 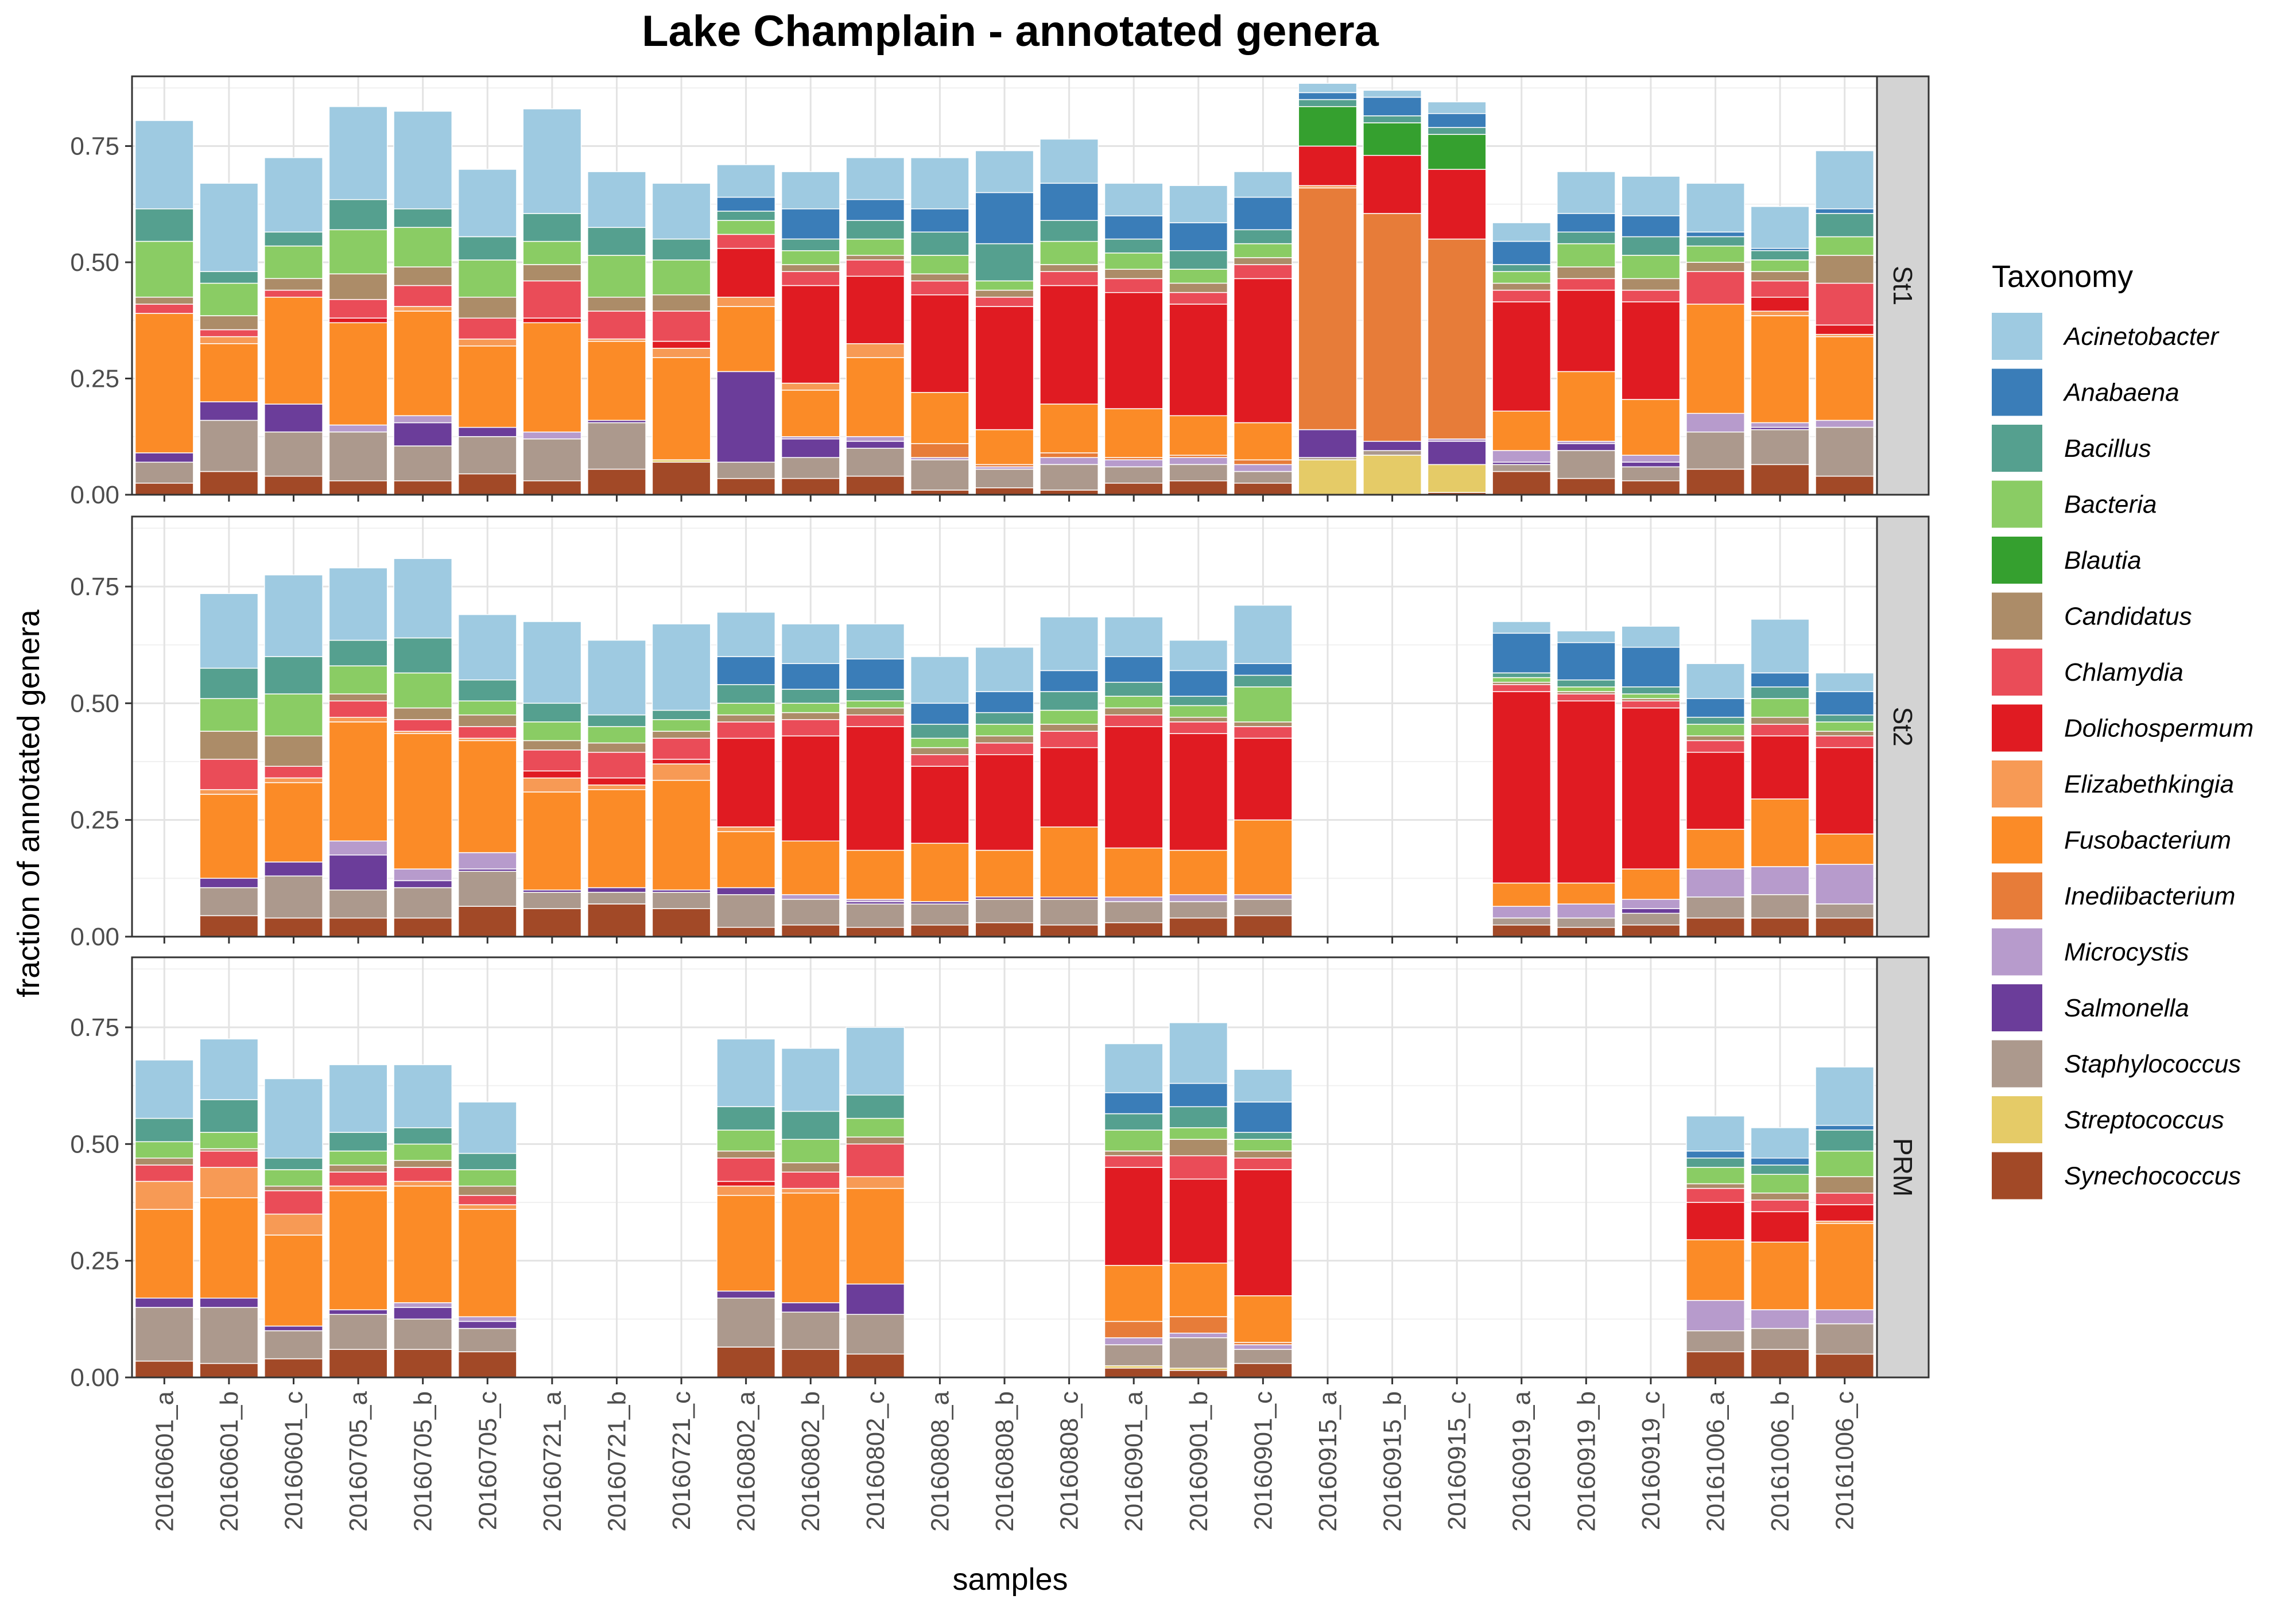 I want to click on legend-label: Candidatus, so click(x=2128, y=617).